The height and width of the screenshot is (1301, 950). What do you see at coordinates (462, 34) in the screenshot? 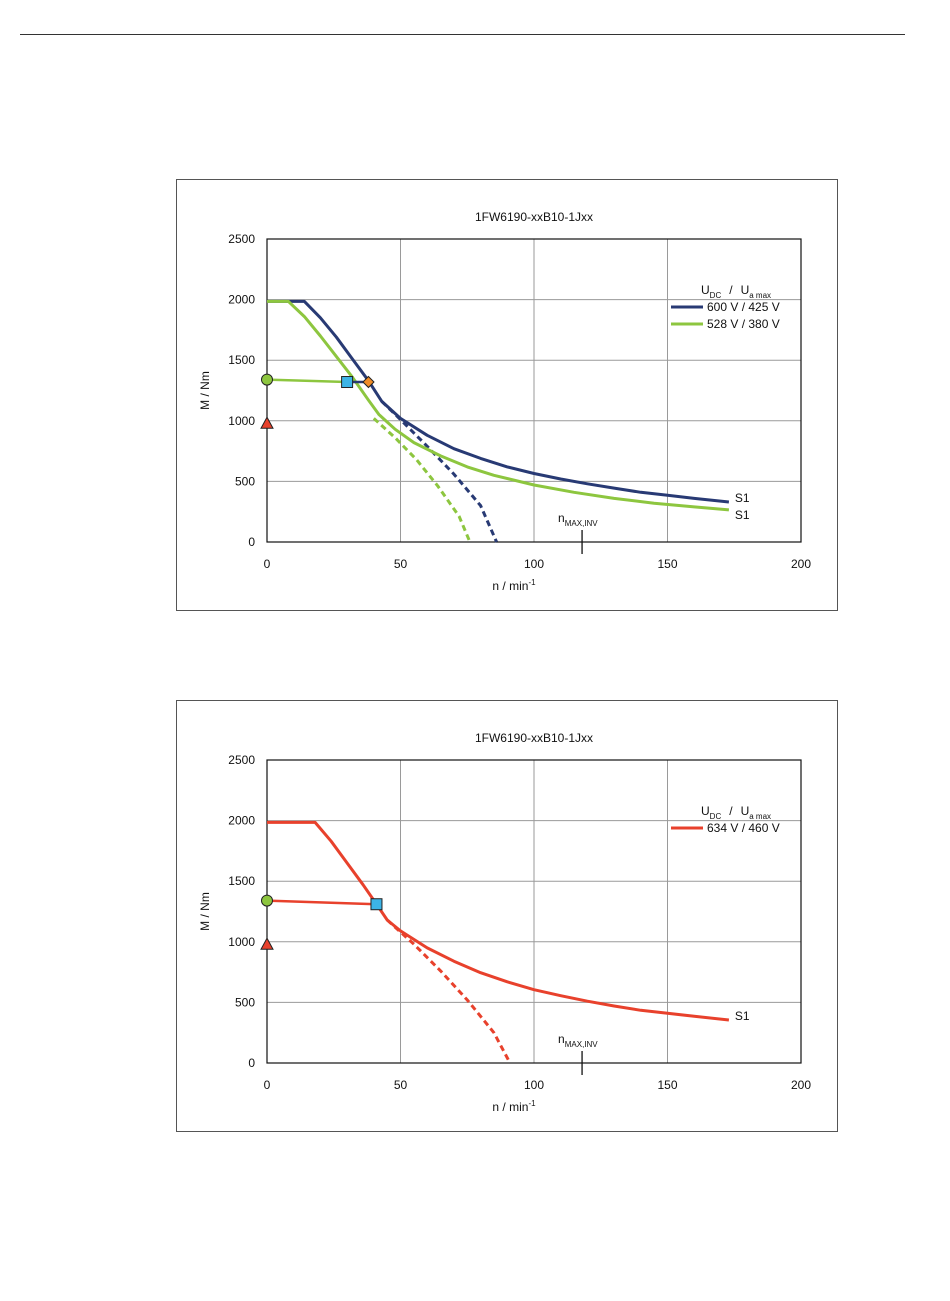
I see `page-top-rule` at bounding box center [462, 34].